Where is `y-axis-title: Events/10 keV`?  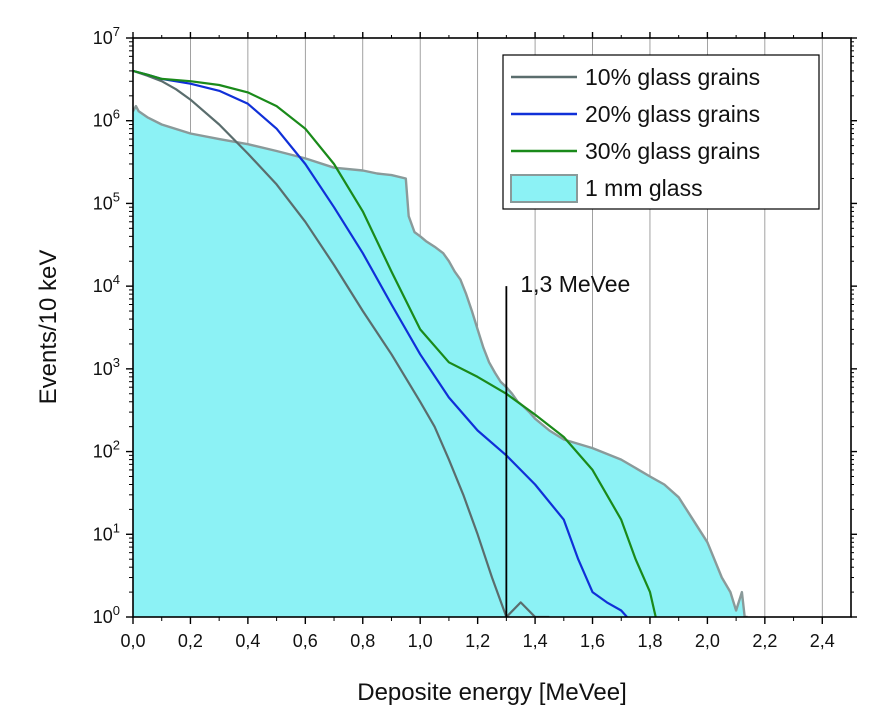 y-axis-title: Events/10 keV is located at coordinates (48, 327).